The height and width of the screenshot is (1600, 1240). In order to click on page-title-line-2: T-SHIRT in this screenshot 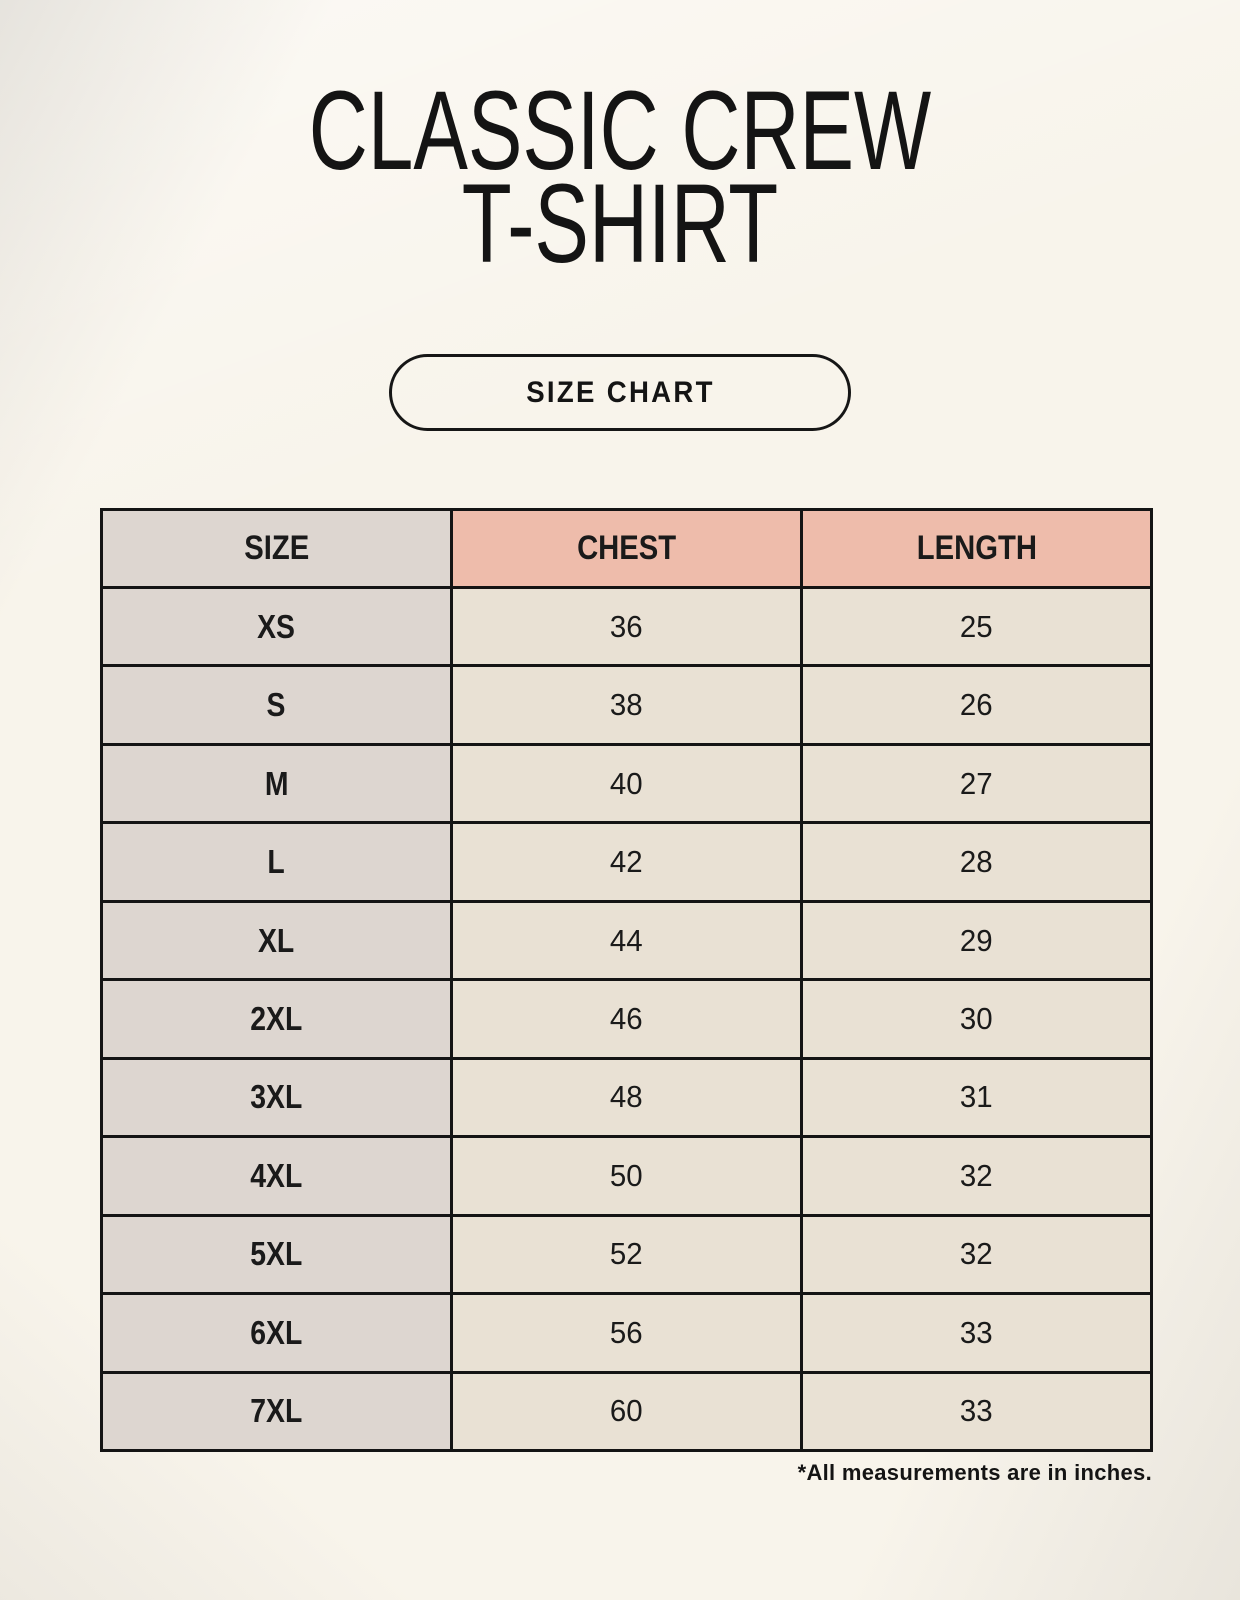, I will do `click(620, 223)`.